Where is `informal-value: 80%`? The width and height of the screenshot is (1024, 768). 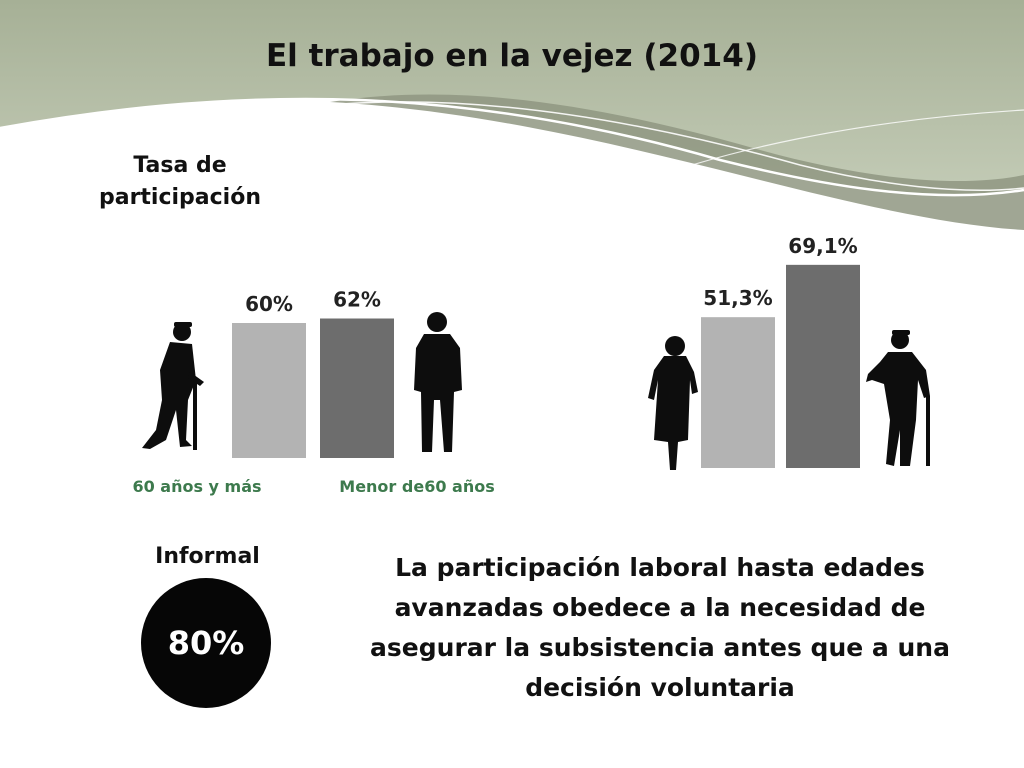 informal-value: 80% is located at coordinates (206, 643).